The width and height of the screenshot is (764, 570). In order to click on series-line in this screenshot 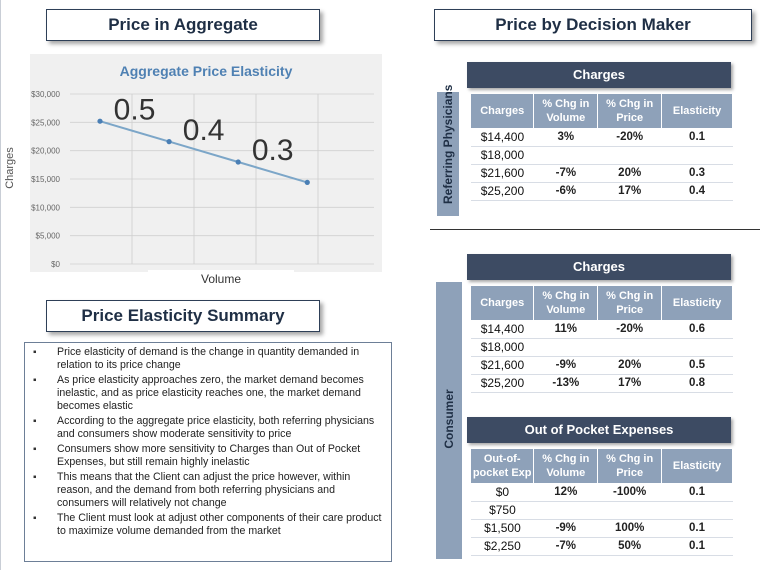, I will do `click(203, 152)`.